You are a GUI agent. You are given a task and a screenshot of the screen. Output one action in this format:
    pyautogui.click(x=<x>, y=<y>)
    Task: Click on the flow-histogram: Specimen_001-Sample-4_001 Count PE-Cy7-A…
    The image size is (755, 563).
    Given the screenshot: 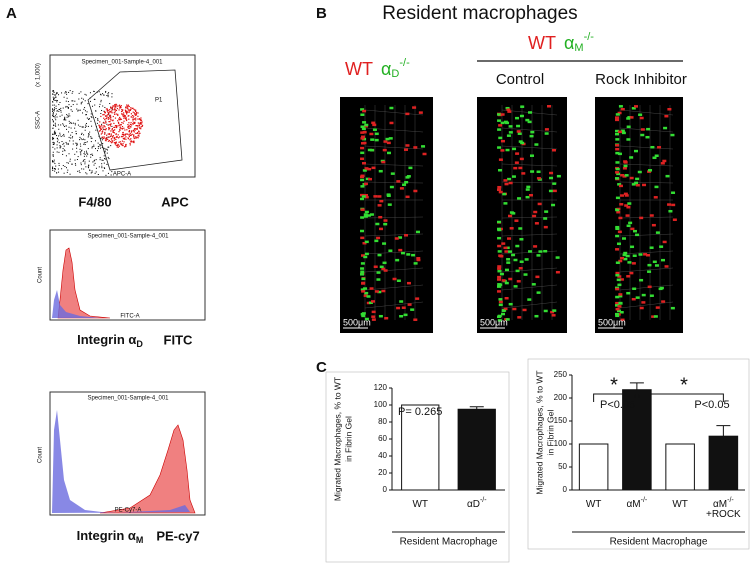 What is the action you would take?
    pyautogui.click(x=122, y=468)
    